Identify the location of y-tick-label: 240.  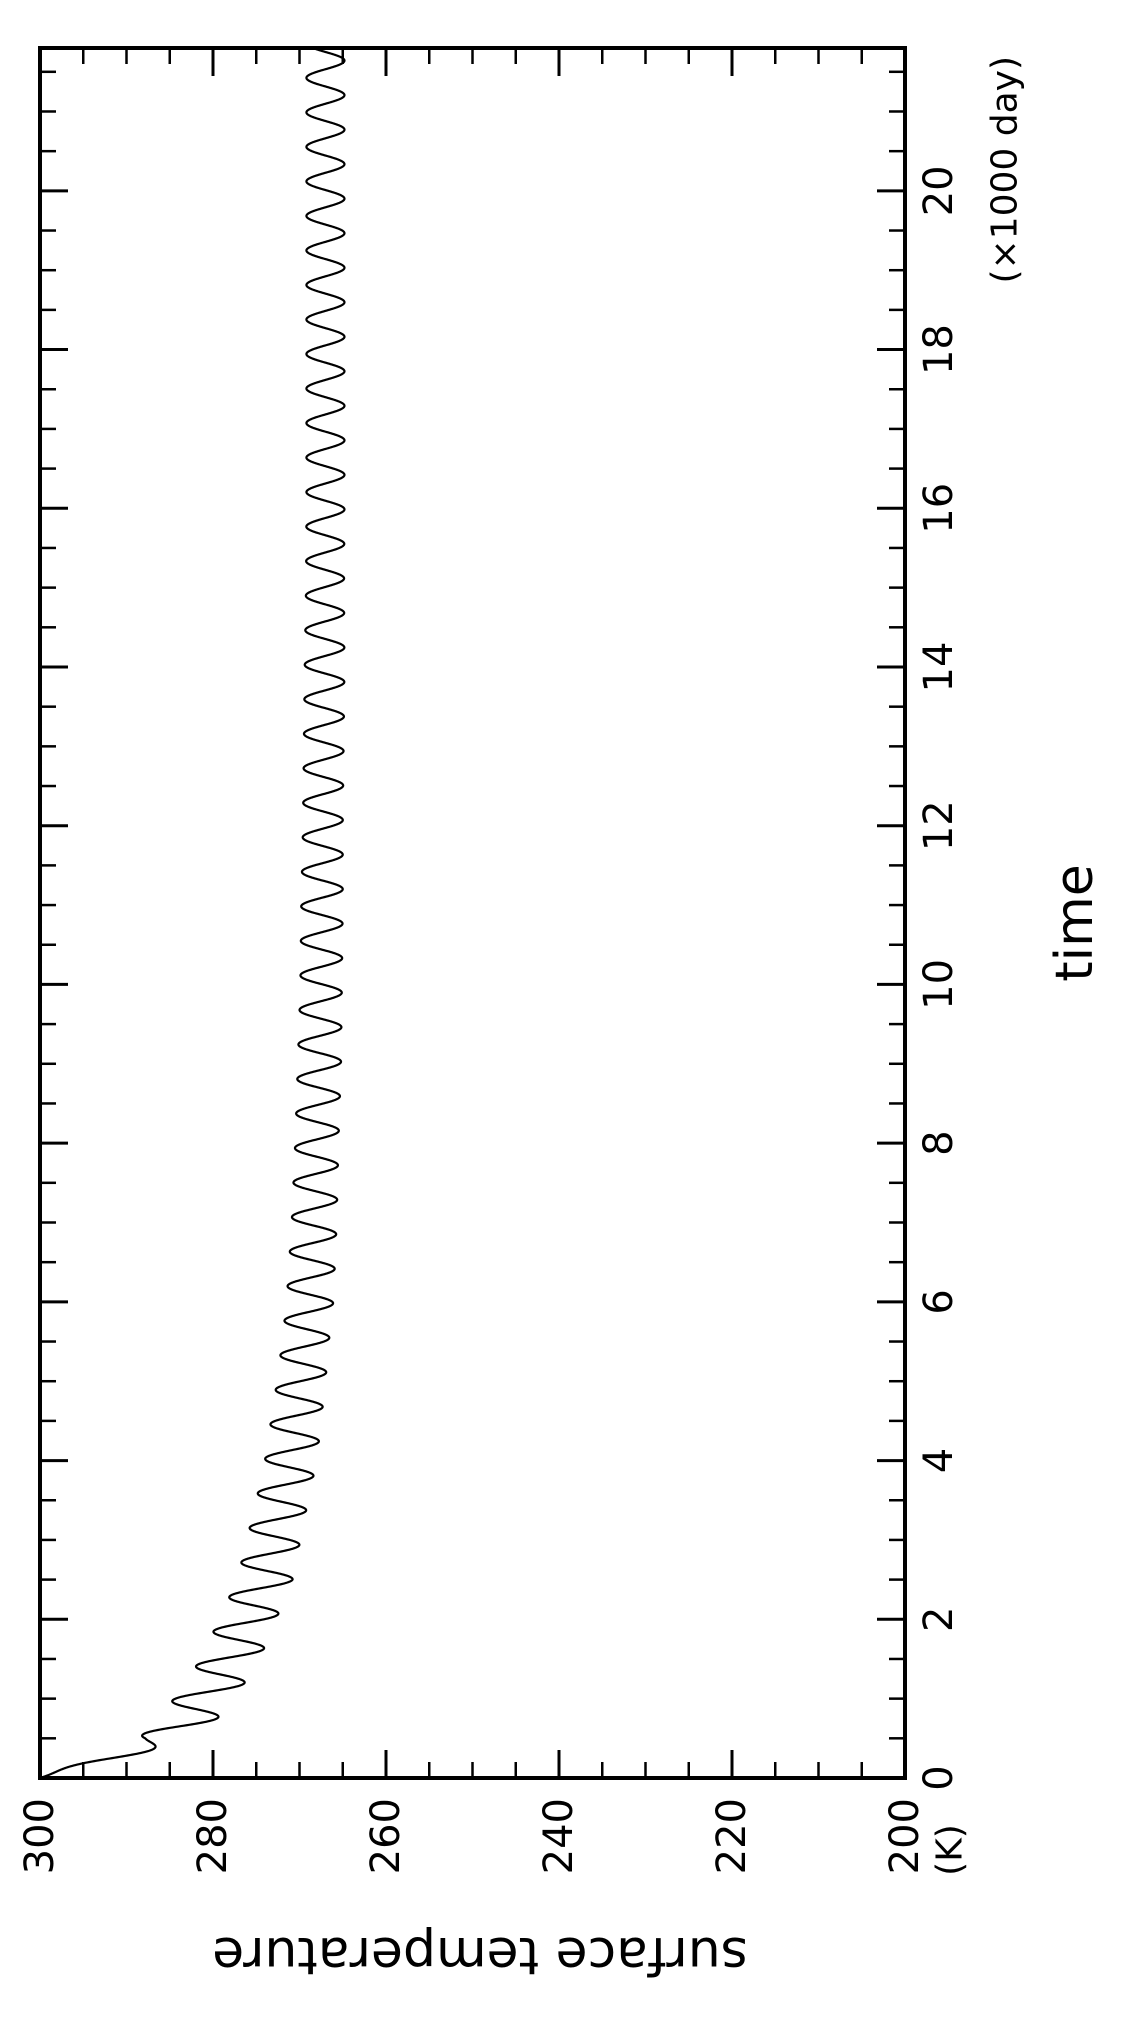
(559, 1836).